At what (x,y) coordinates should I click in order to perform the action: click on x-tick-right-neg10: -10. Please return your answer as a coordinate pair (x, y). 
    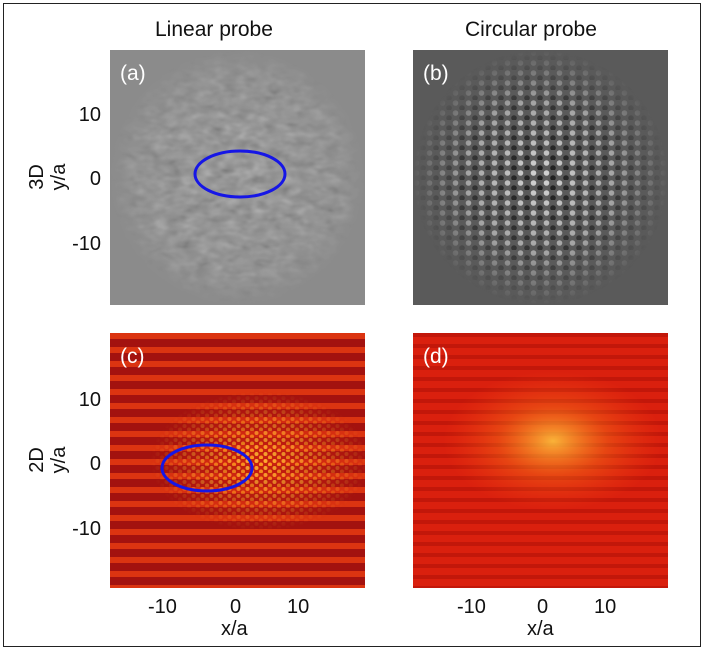
    Looking at the image, I should click on (471, 607).